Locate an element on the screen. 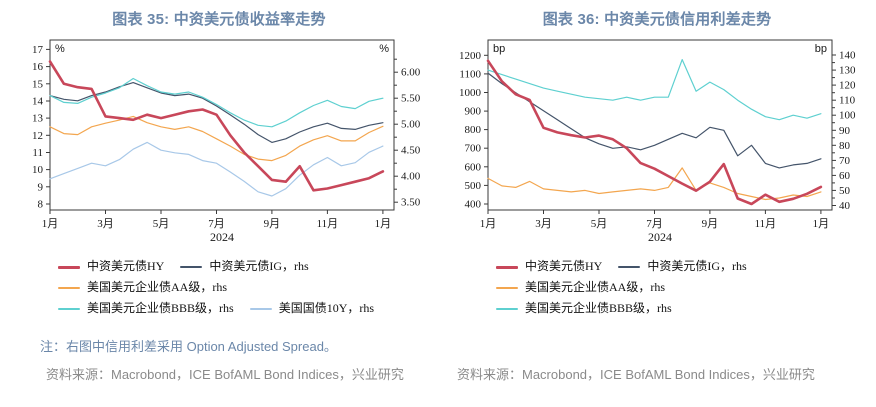 The height and width of the screenshot is (407, 876). legend-label: 美国美元企业债BBB级，rhs is located at coordinates (160, 308).